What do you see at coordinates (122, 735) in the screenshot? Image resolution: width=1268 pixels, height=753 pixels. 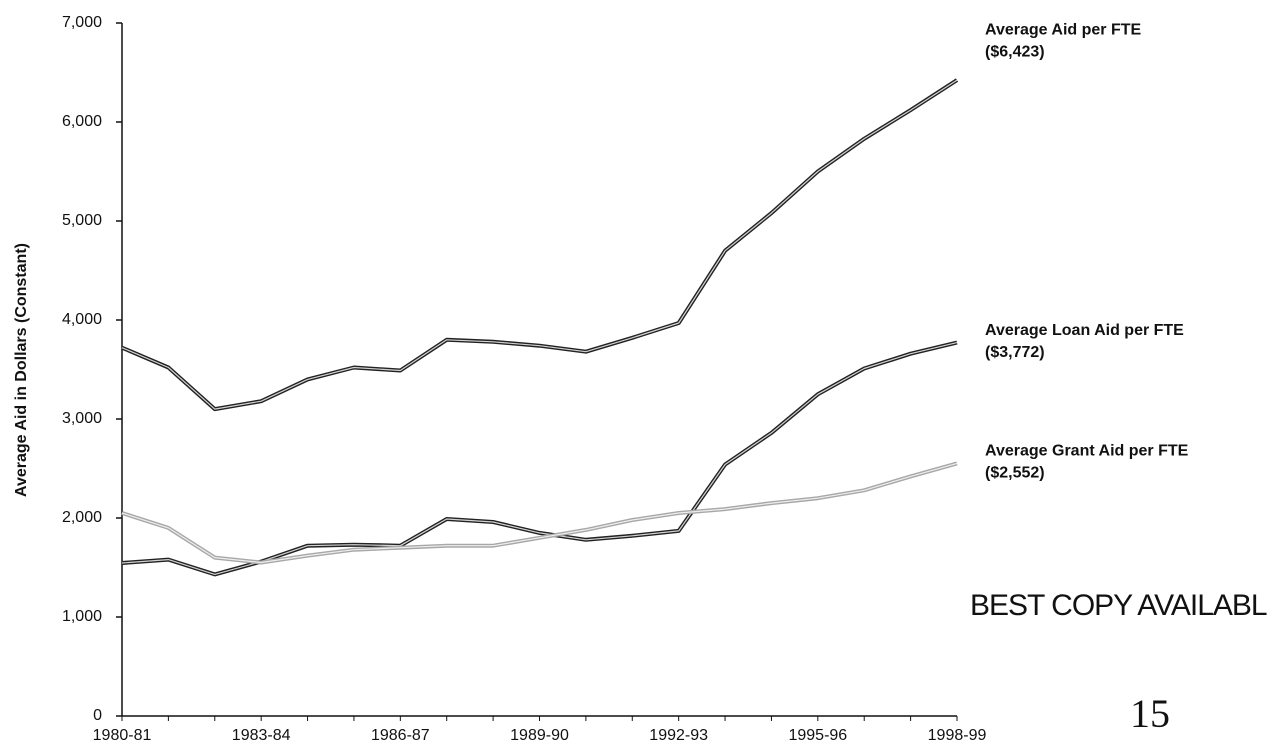 I see `x-tick-label: 1980-81` at bounding box center [122, 735].